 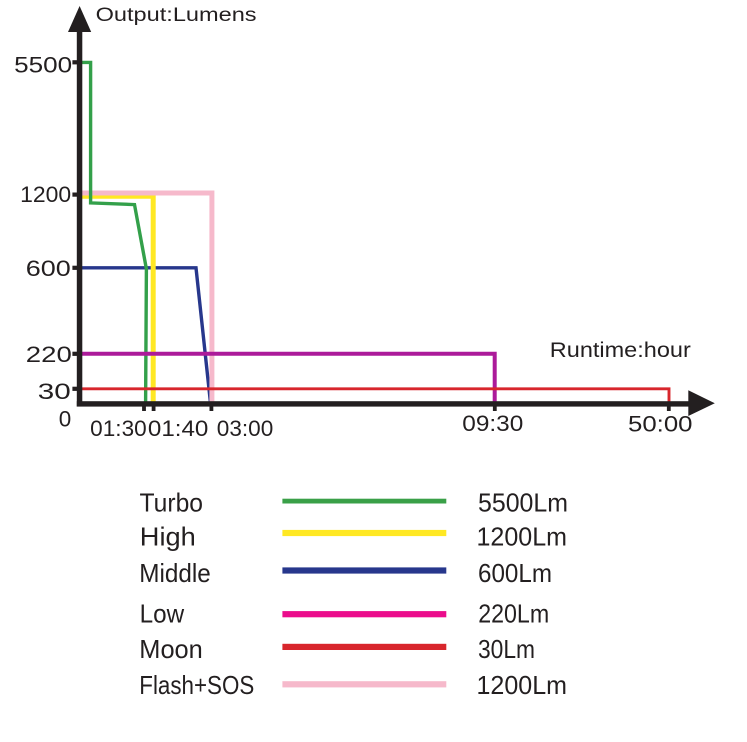 I want to click on svg-text: 600, so click(x=48, y=268).